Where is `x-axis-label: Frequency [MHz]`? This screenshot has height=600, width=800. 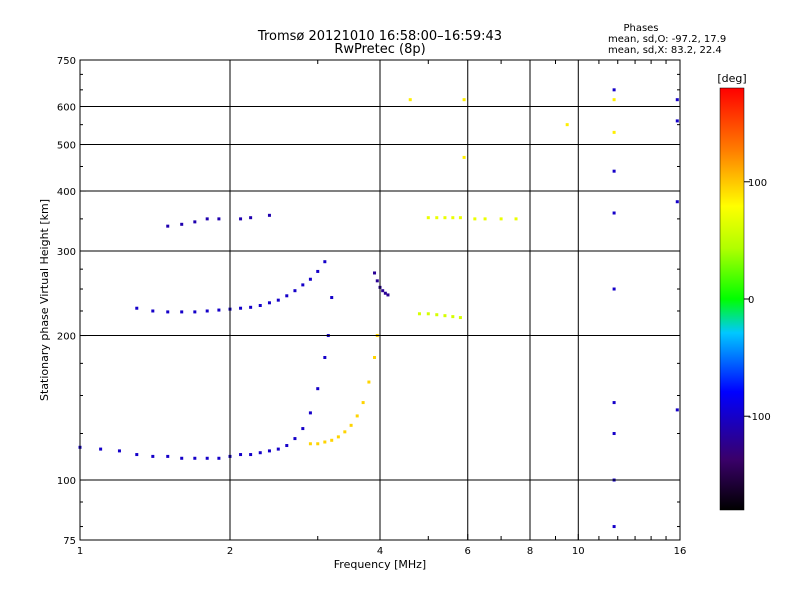 x-axis-label: Frequency [MHz] is located at coordinates (380, 564).